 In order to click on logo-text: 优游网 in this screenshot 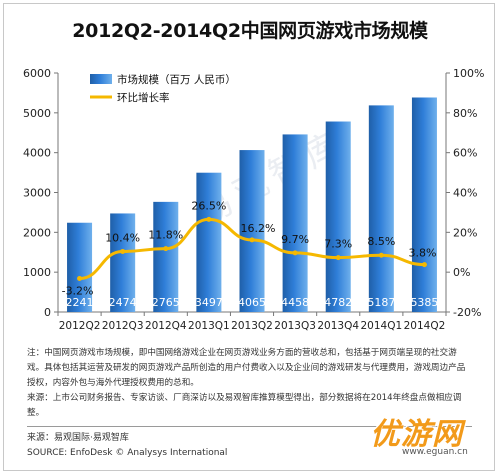, I will do `click(416, 434)`.